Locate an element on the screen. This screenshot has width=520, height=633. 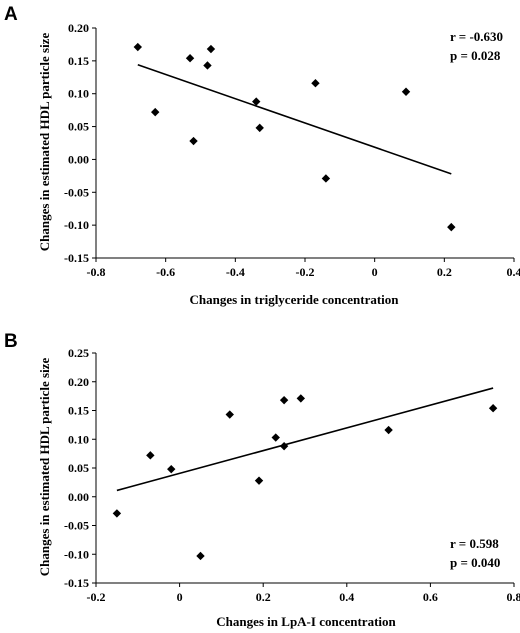
panel-b-x-tick-label: 0.4 is located at coordinates (346, 597).